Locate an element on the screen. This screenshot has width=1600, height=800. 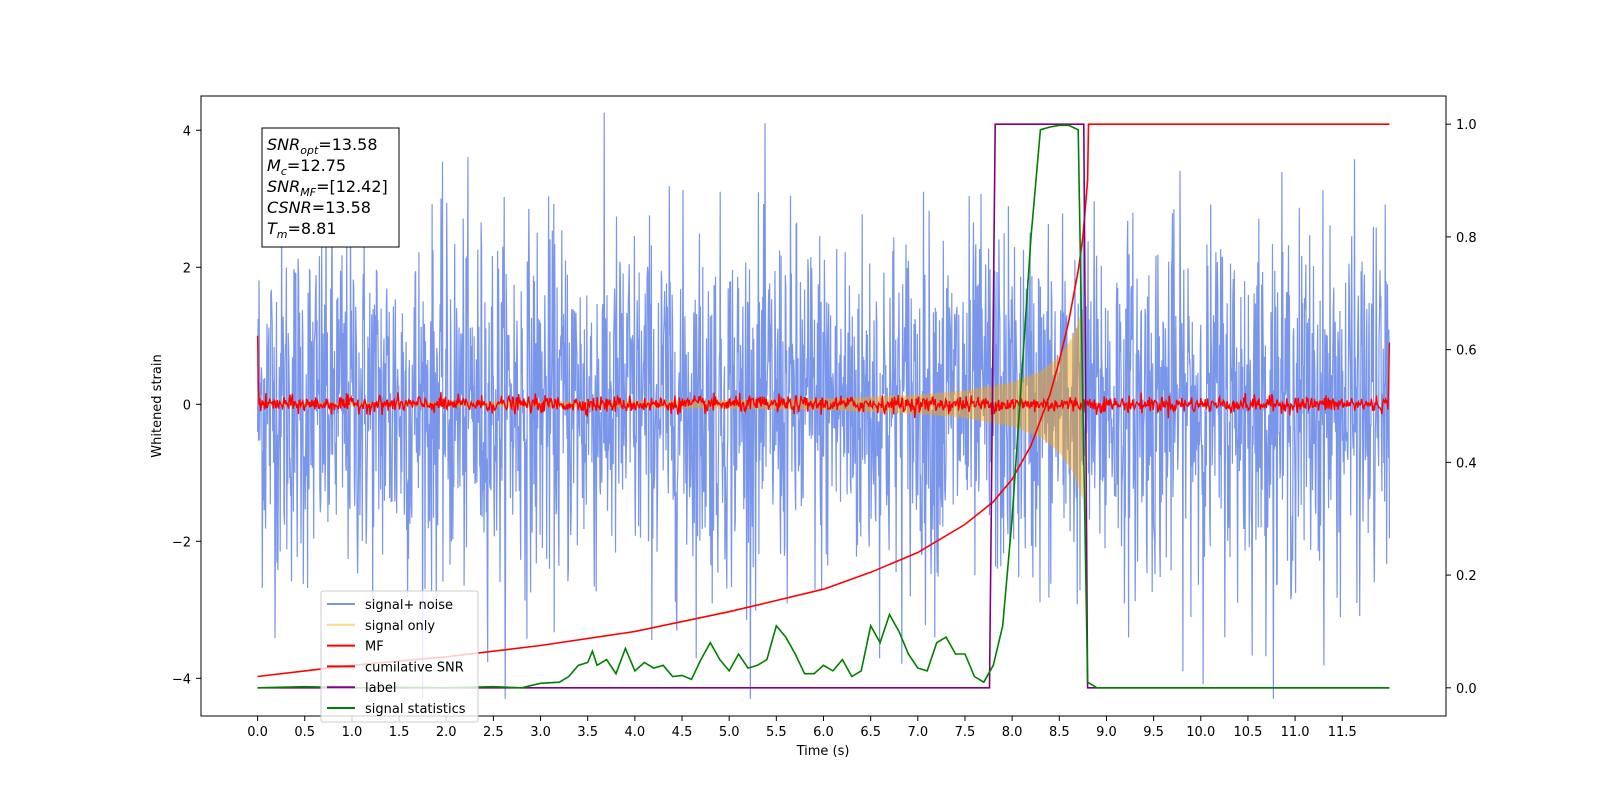
annotation-line: SNRMF=[12.42] is located at coordinates (327, 188).